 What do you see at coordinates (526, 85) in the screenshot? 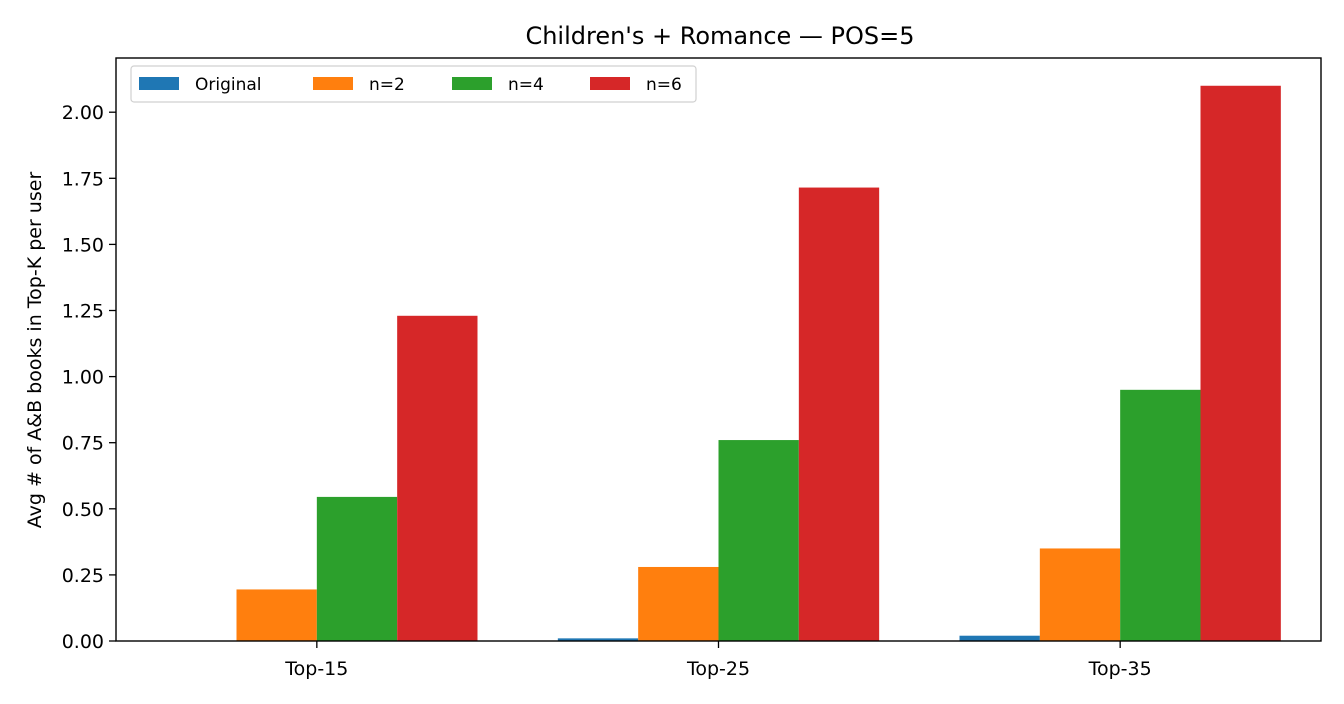
I see `legend-label: n=4` at bounding box center [526, 85].